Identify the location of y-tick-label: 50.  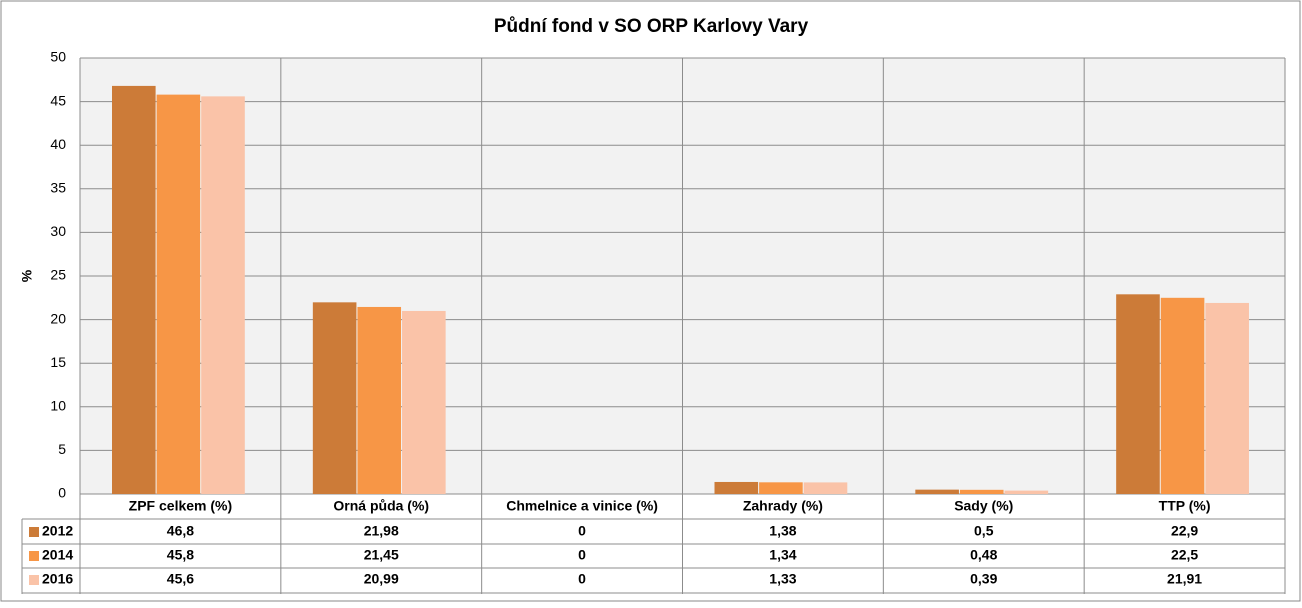
(58, 57).